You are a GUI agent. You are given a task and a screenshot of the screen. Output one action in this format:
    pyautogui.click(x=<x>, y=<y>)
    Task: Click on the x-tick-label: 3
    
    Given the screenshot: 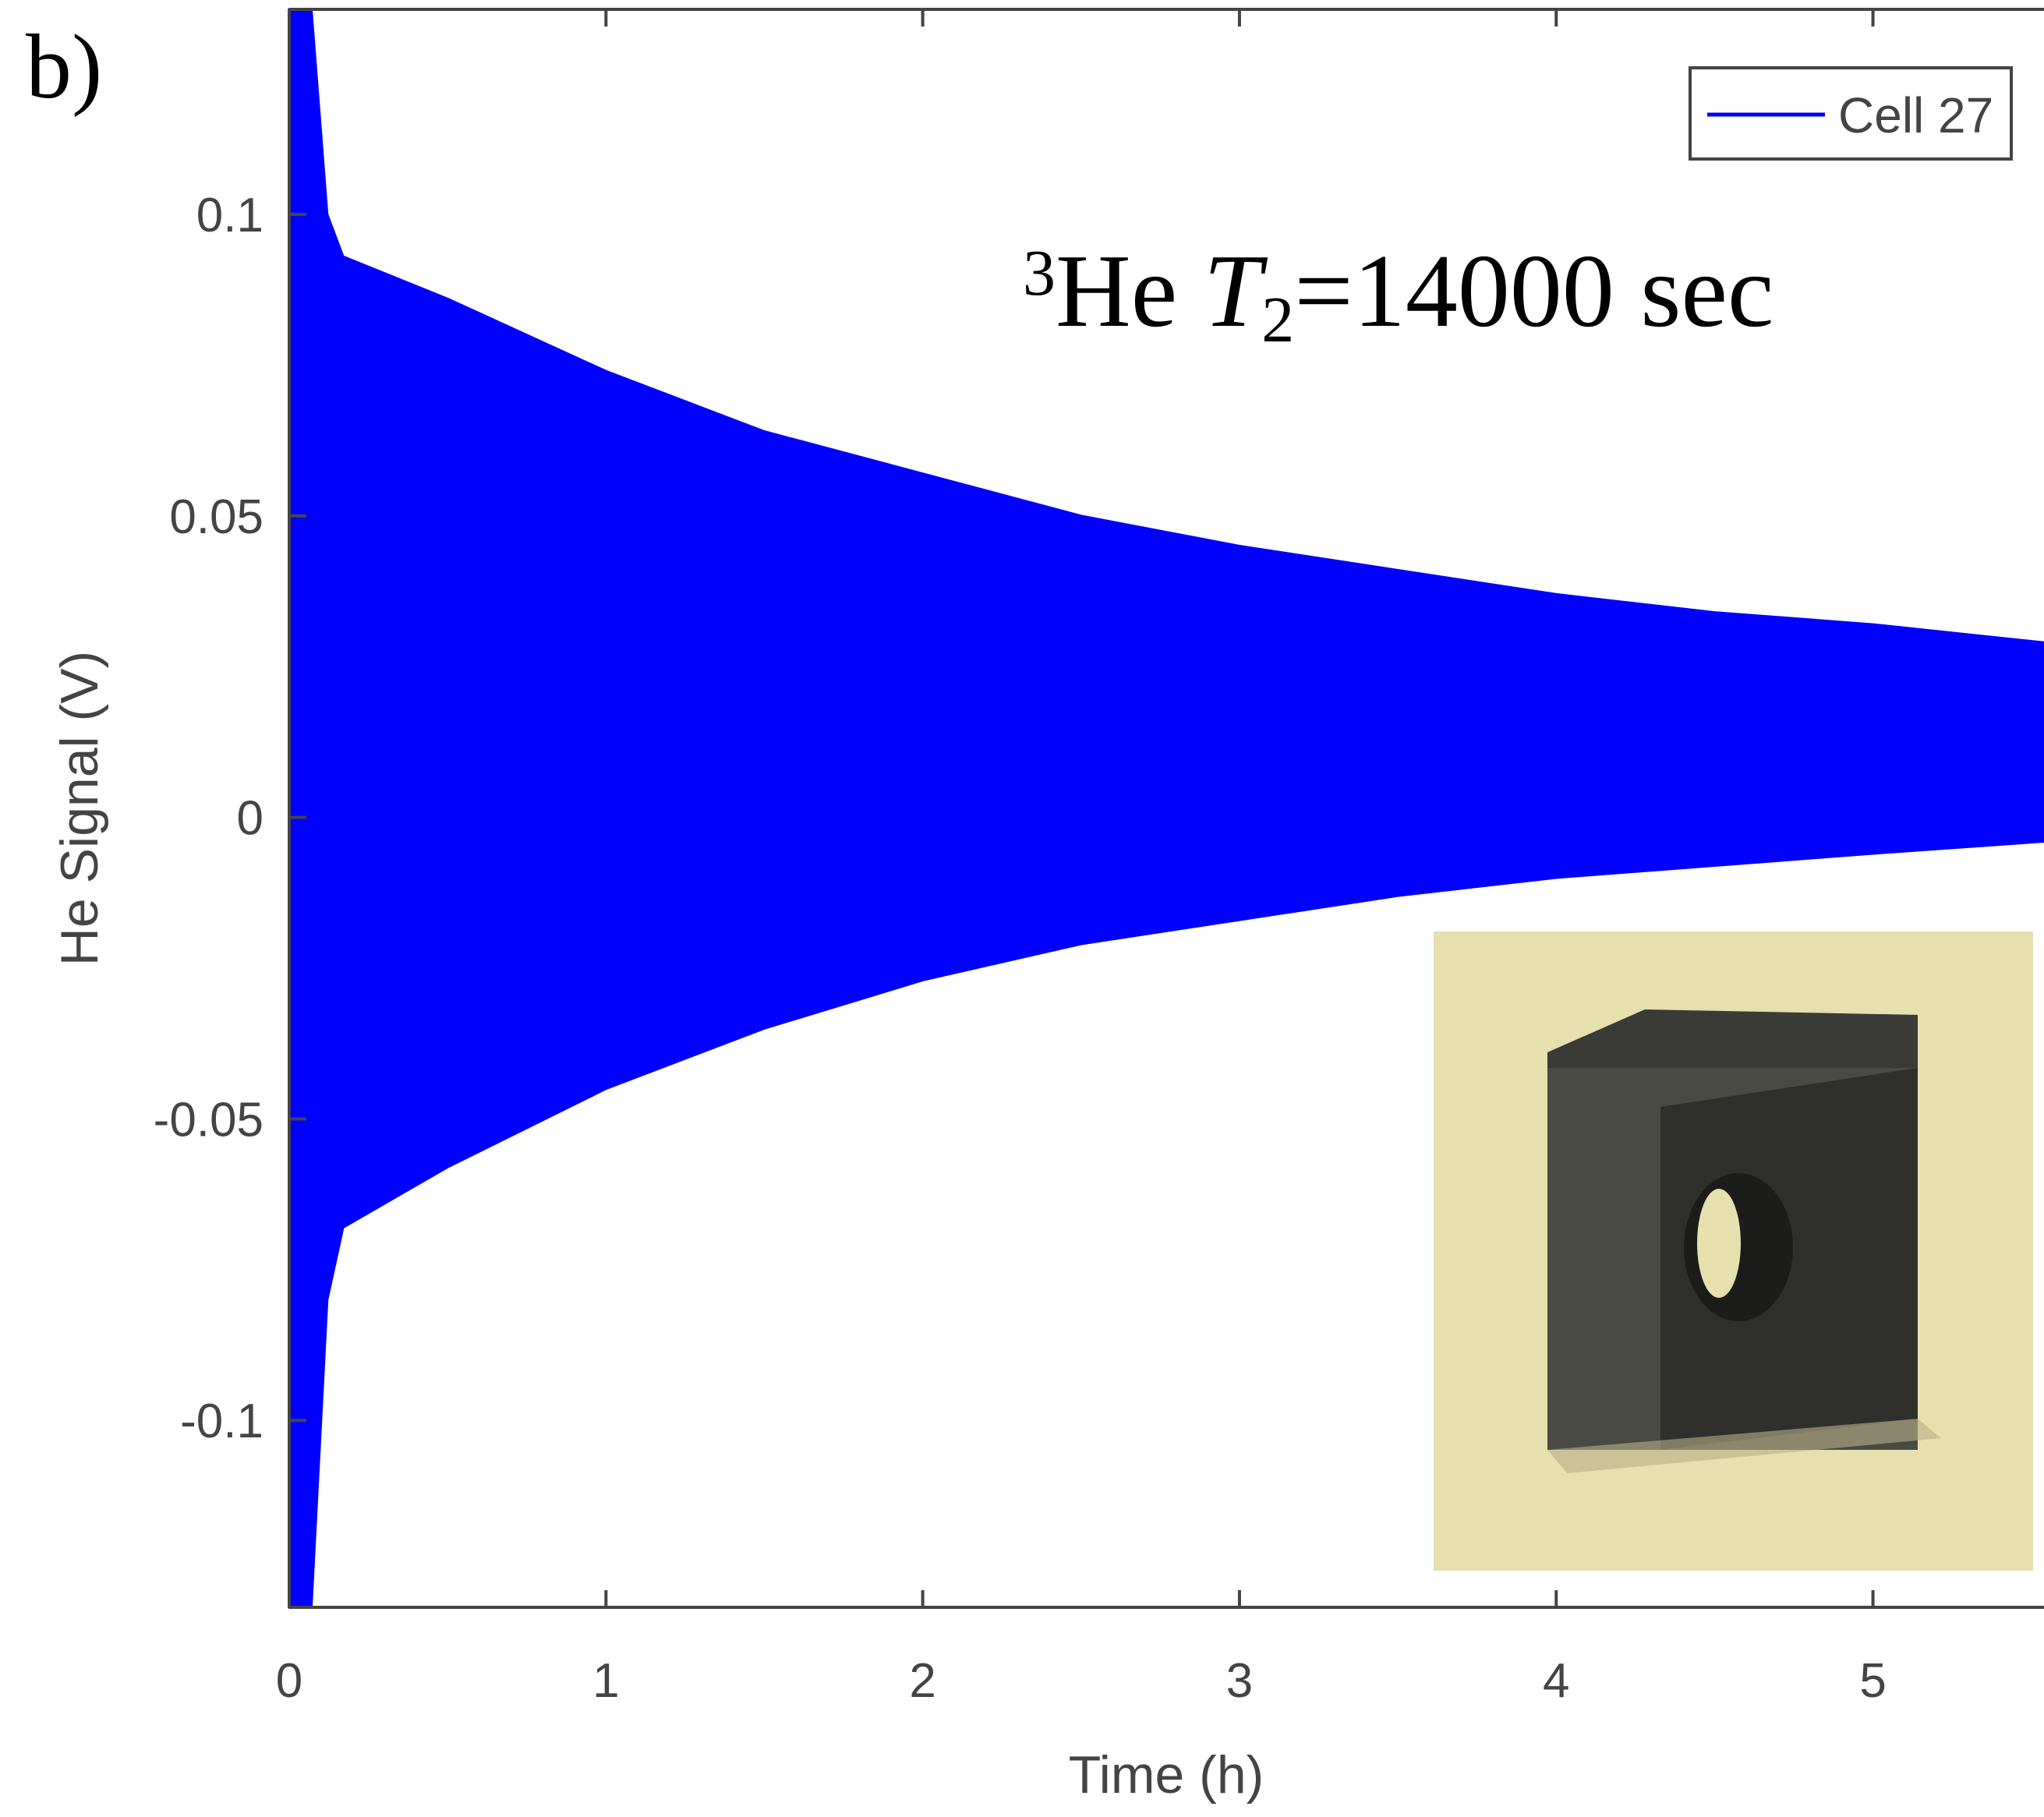 What is the action you would take?
    pyautogui.click(x=1239, y=1681)
    